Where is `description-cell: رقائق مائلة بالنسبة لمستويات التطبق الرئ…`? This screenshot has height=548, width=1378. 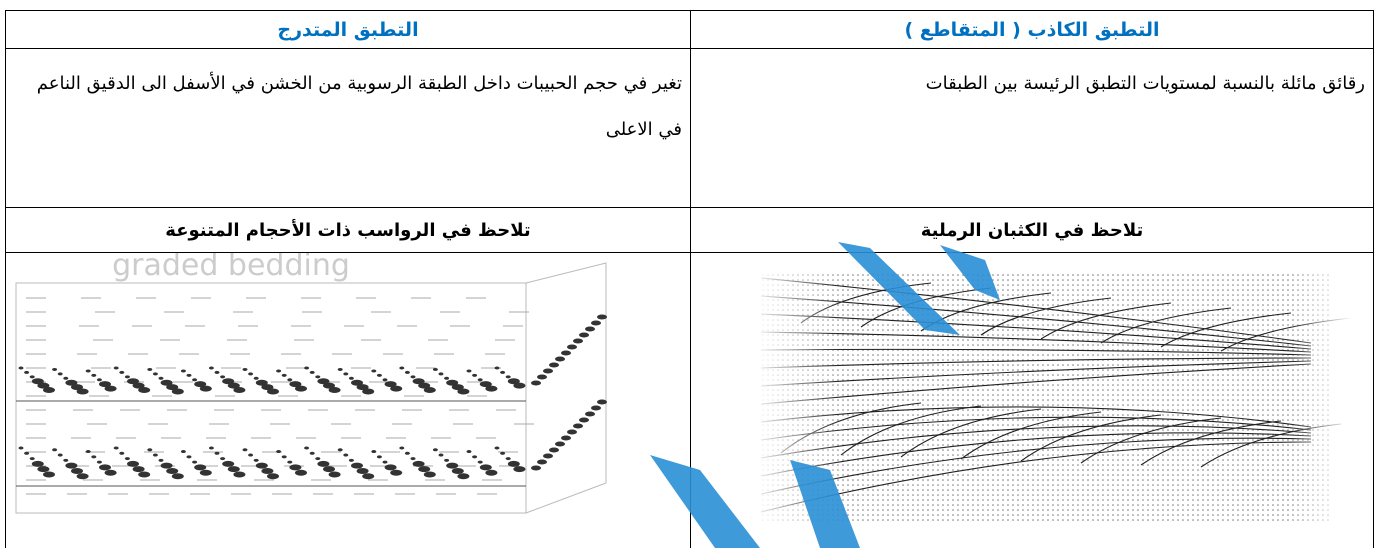
description-cell: رقائق مائلة بالنسبة لمستويات التطبق الرئ… is located at coordinates (1032, 128).